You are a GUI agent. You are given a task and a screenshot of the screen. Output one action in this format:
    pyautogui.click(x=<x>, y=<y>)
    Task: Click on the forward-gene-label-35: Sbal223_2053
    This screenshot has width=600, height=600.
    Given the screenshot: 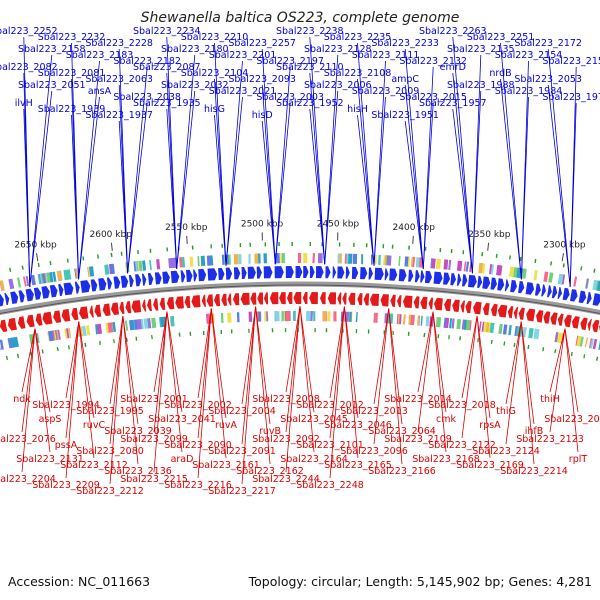 What is the action you would take?
    pyautogui.click(x=548, y=79)
    